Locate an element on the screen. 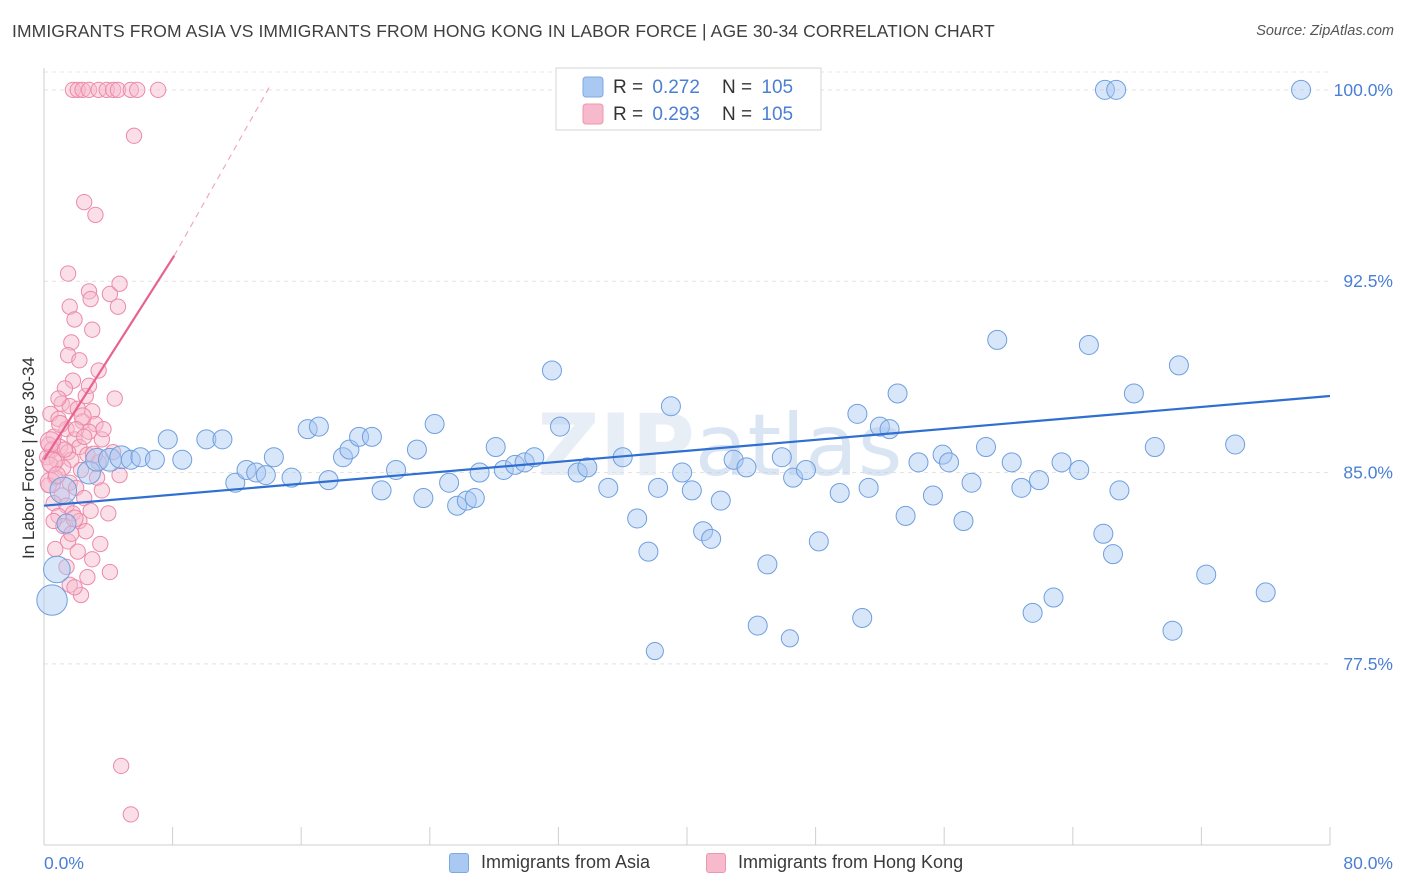 This screenshot has height=892, width=1406. legend-swatch-asia is located at coordinates (593, 87).